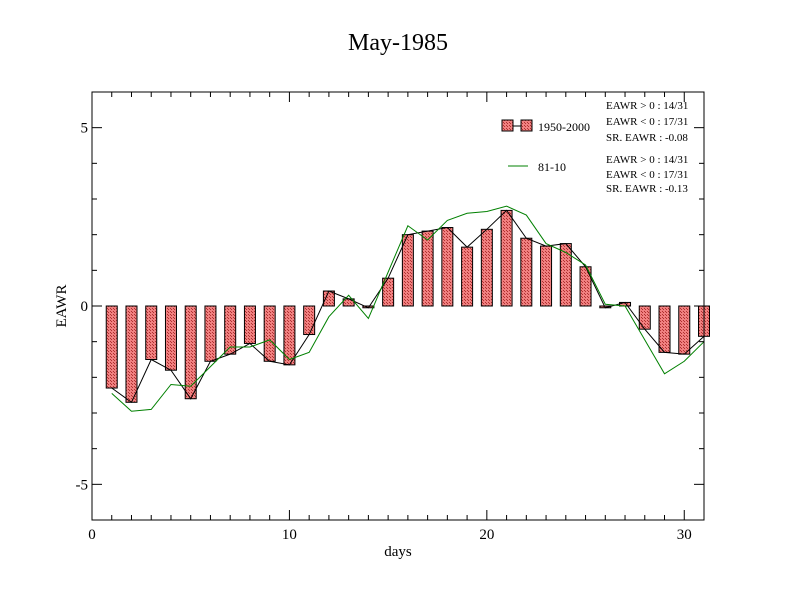 The height and width of the screenshot is (612, 792). Describe the element at coordinates (62, 306) in the screenshot. I see `y-axis-label: EAWR` at that location.